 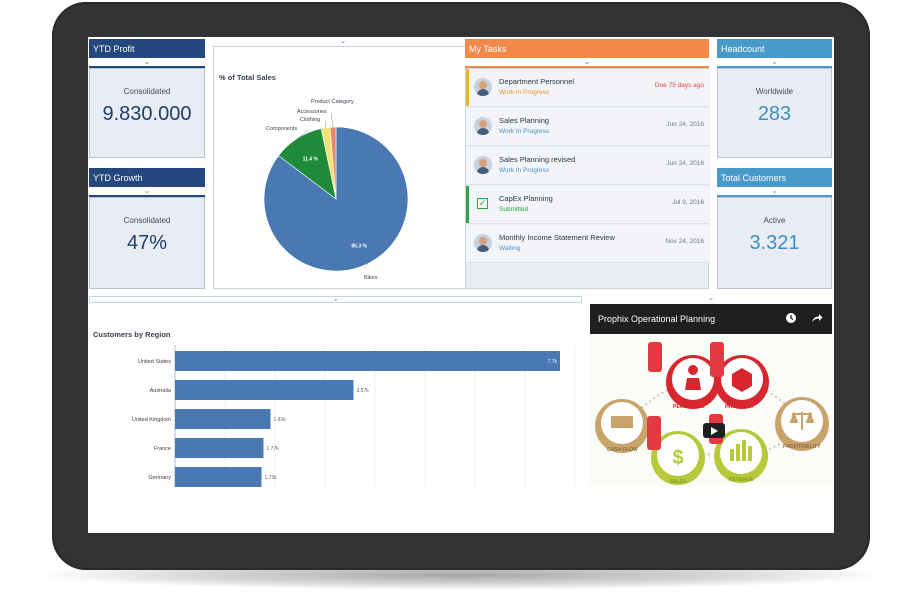 I want to click on task-name: Sales Planning revised, so click(x=537, y=159).